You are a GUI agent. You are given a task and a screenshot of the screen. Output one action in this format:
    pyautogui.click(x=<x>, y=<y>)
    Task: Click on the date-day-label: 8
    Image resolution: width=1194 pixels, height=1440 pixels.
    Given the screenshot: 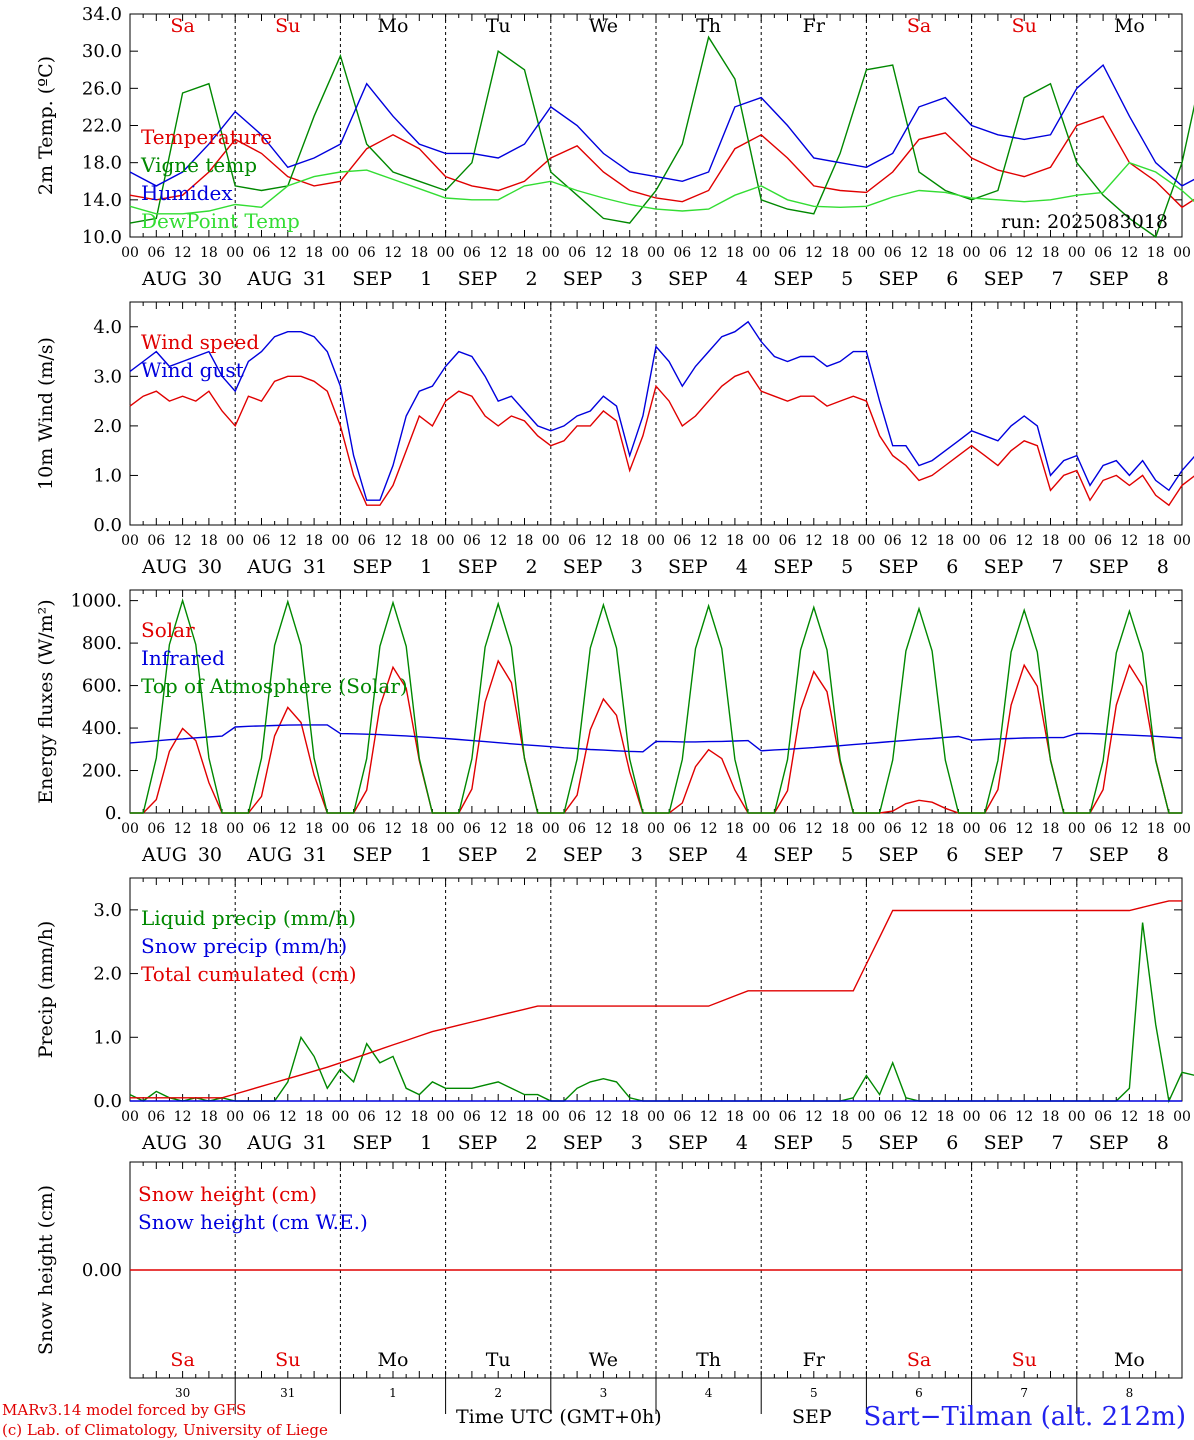 What is the action you would take?
    pyautogui.click(x=1163, y=1143)
    